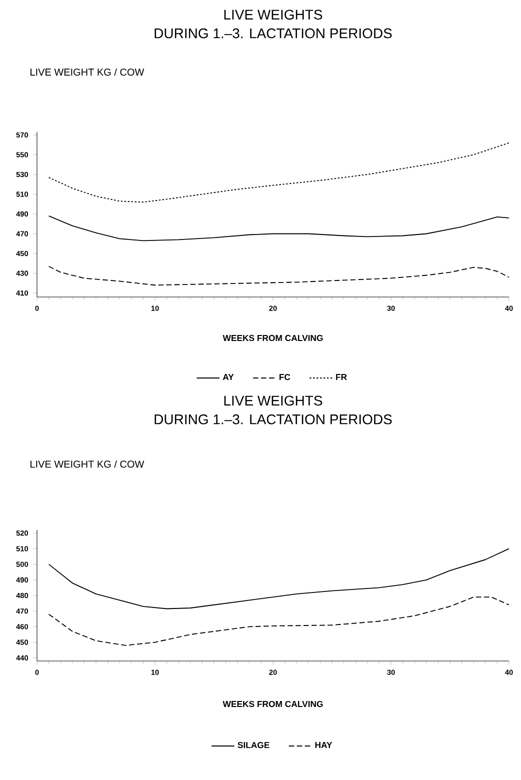  Describe the element at coordinates (323, 745) in the screenshot. I see `legend-label: HAY` at that location.